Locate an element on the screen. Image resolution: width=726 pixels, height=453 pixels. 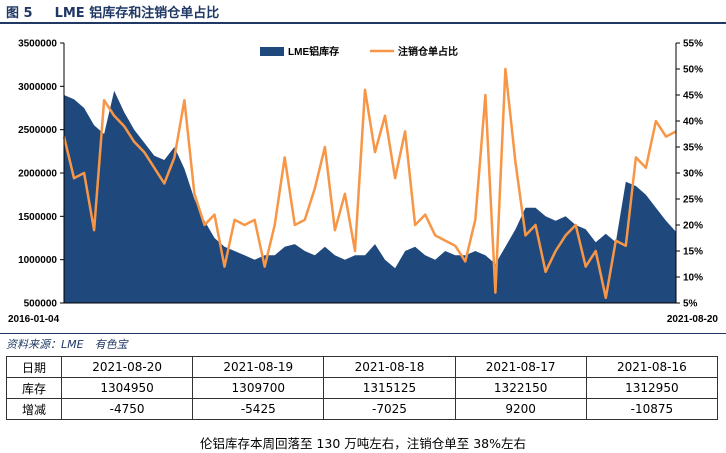
legend-label-inventory: LME铝库存 is located at coordinates (313, 51).